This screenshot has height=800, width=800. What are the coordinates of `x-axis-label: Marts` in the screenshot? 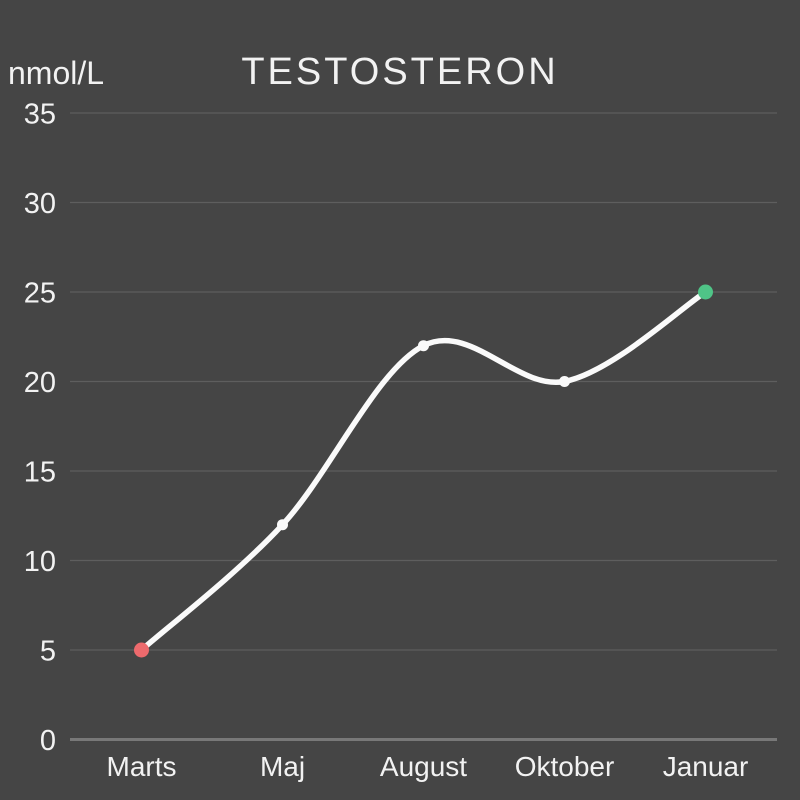 It's located at (142, 766).